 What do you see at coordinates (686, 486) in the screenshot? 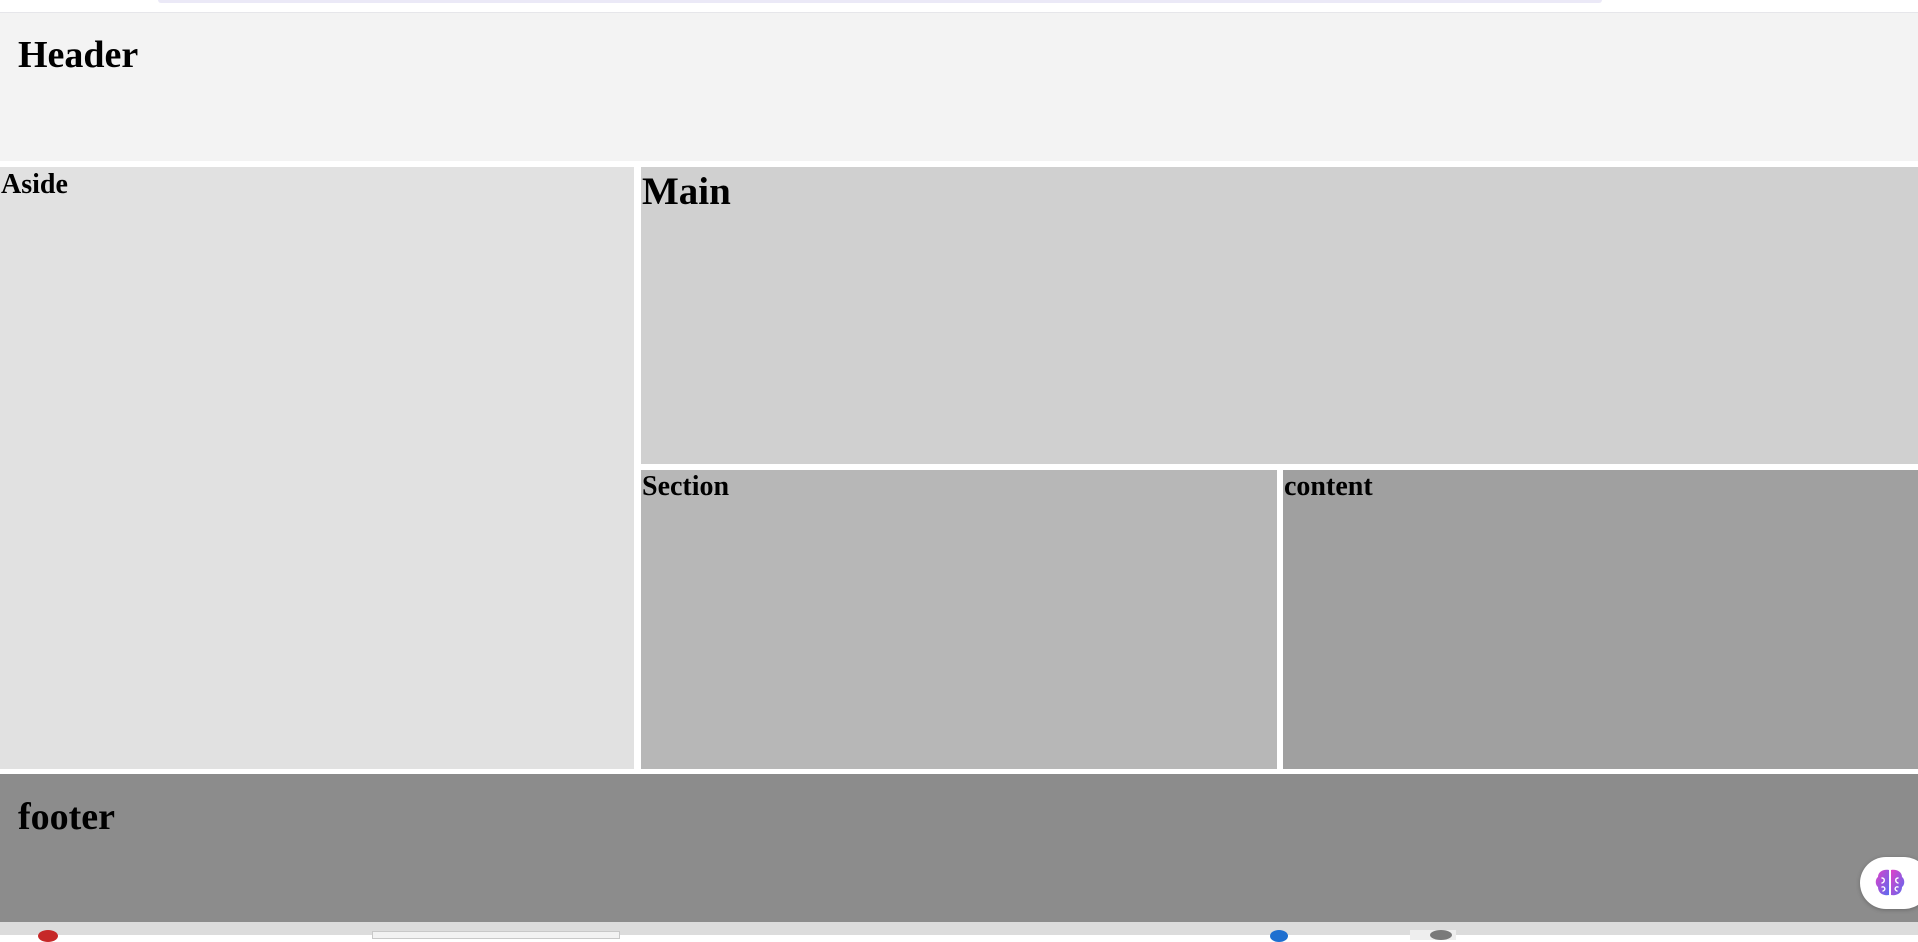
I see `section-title: Section` at bounding box center [686, 486].